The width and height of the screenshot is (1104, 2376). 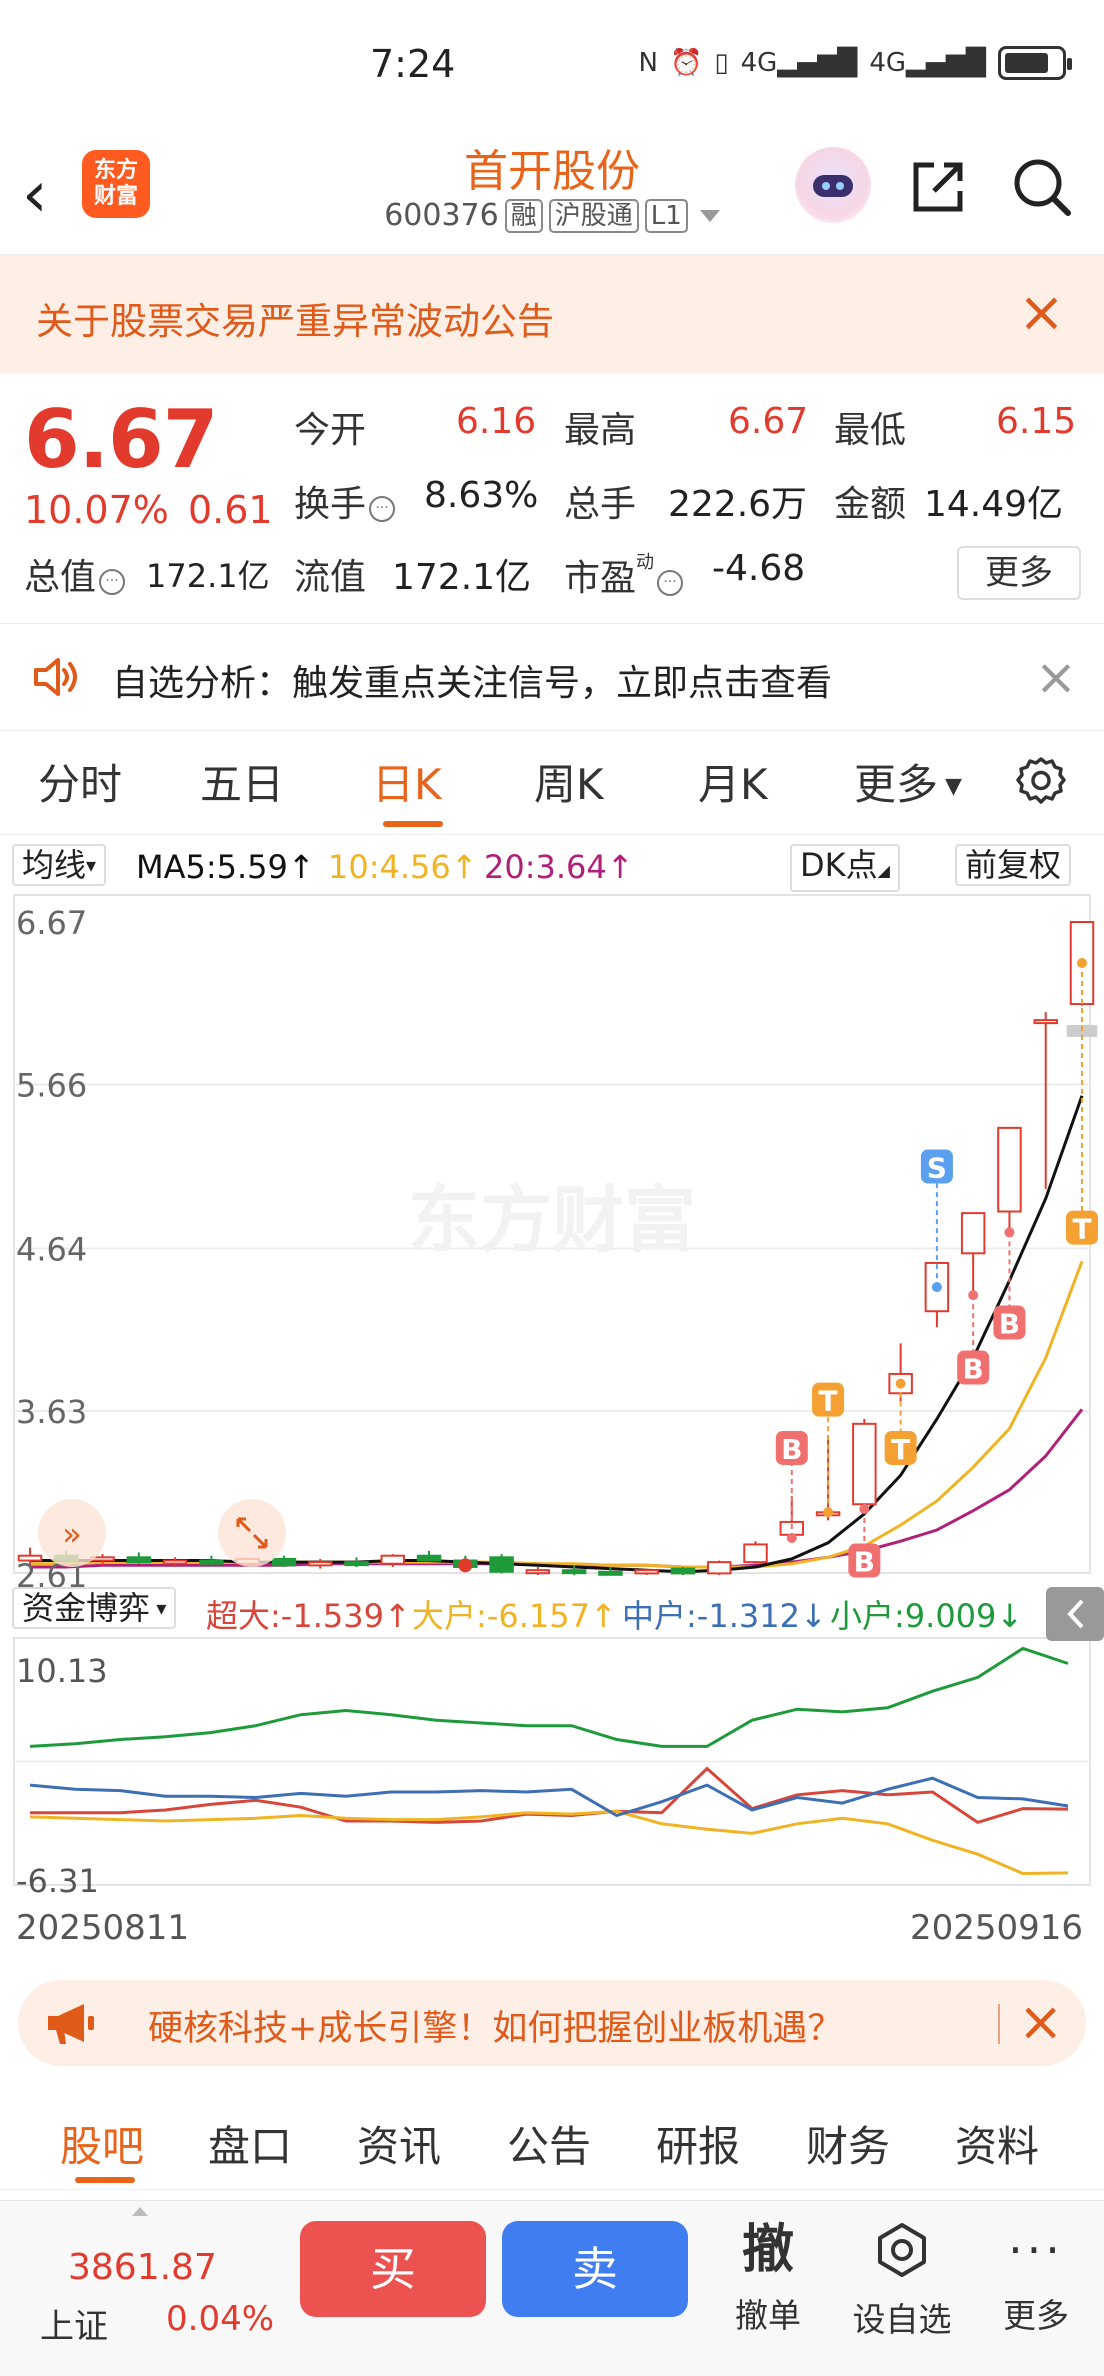 I want to click on date-start: 20250811, so click(x=103, y=1928).